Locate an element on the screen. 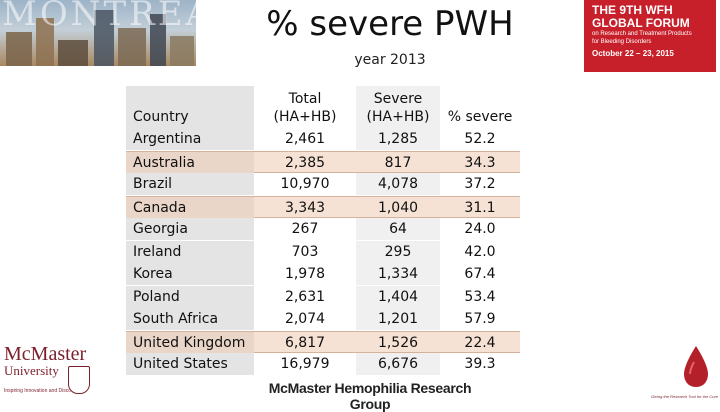 The height and width of the screenshot is (412, 720). wfh-line1: THE 9TH WFH is located at coordinates (632, 10).